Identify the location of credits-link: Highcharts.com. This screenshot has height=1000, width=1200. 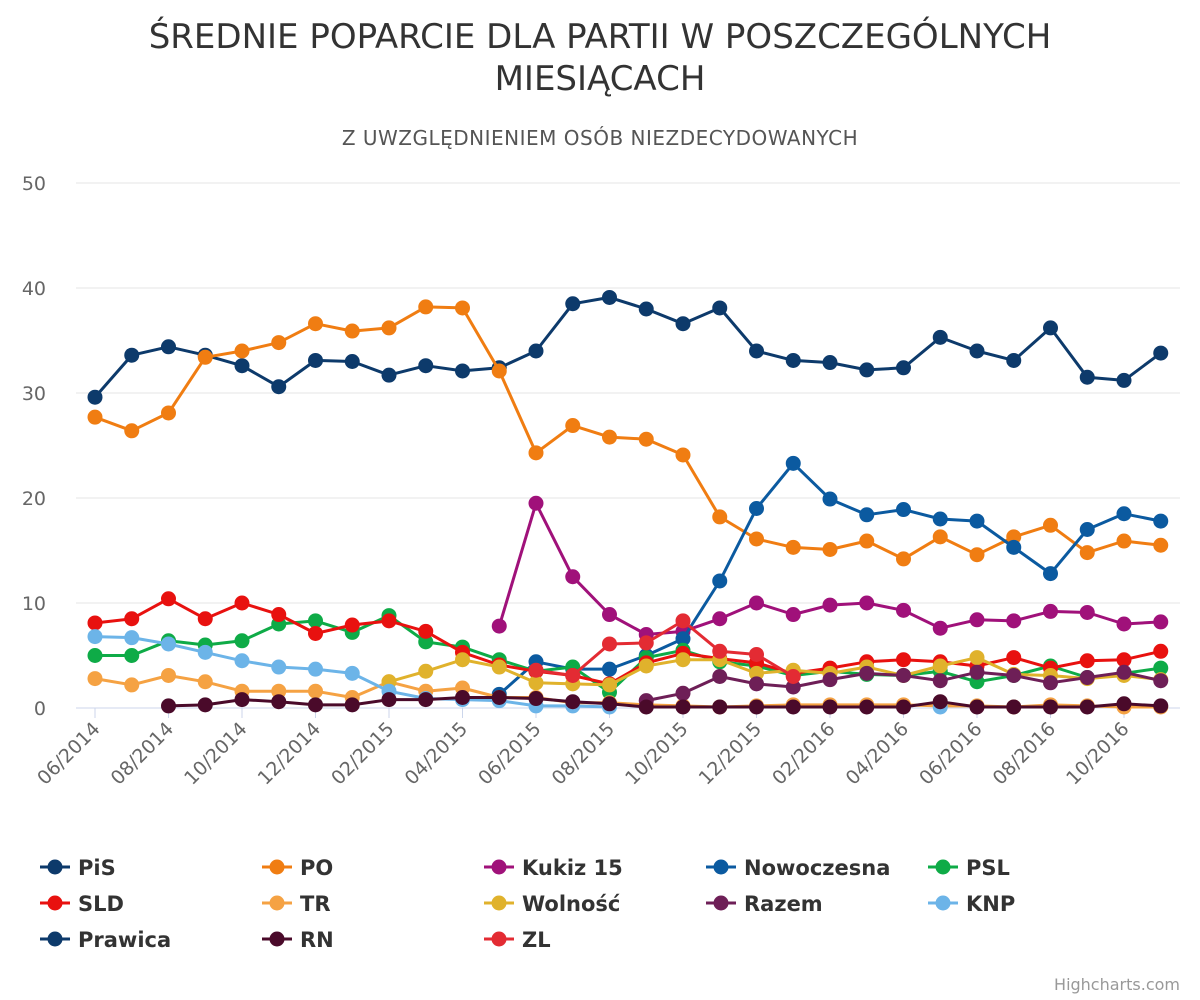
(1117, 984).